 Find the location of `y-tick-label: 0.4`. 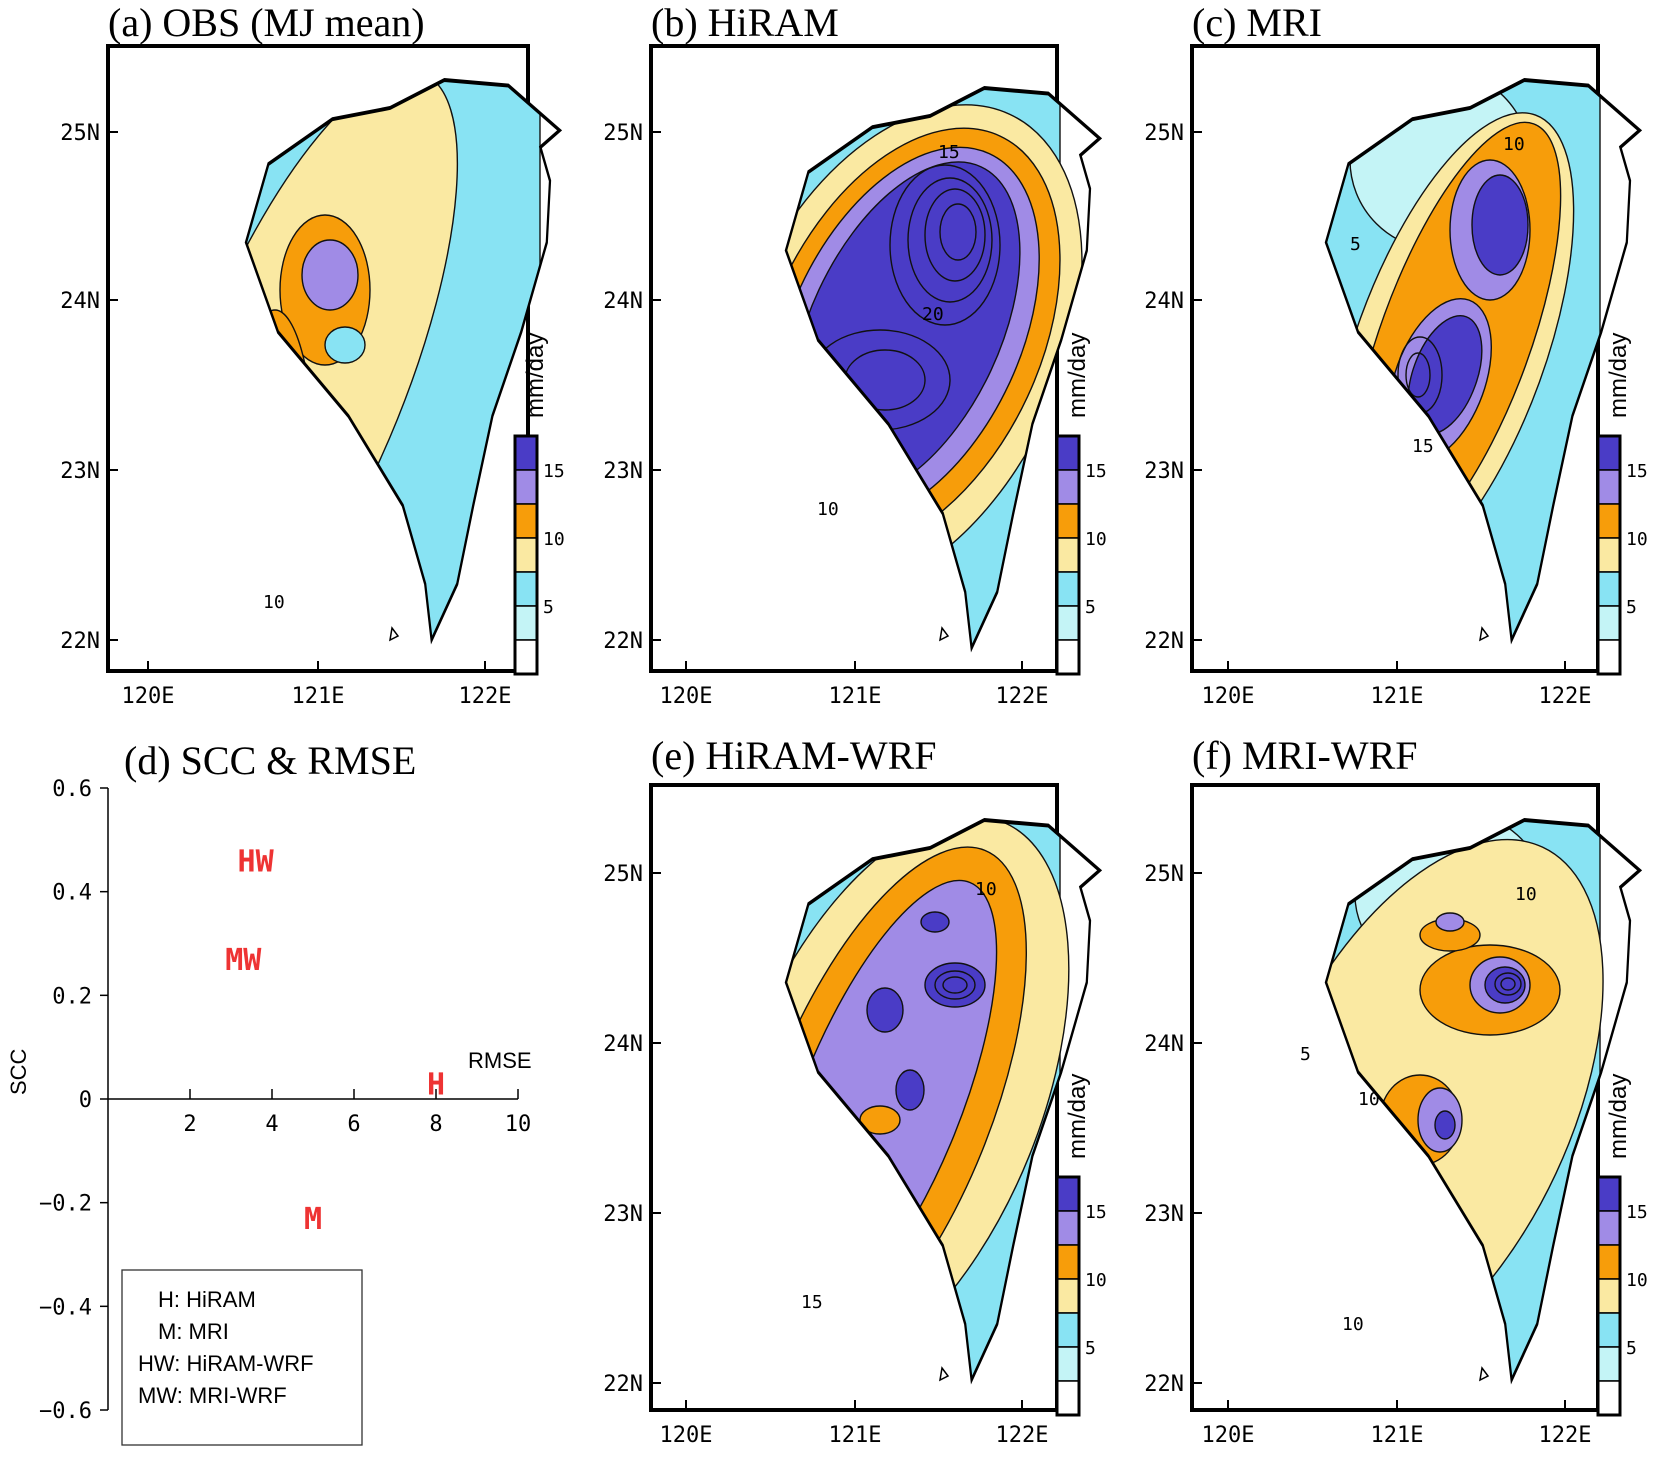

y-tick-label: 0.4 is located at coordinates (72, 893).